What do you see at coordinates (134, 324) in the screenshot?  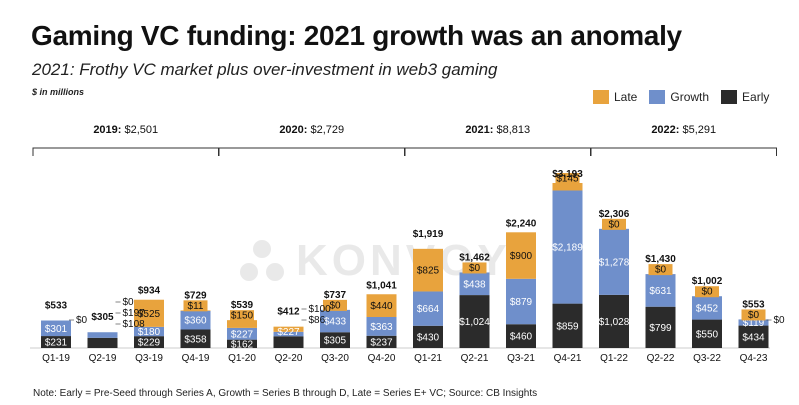 I see `segment-label-outside: $108` at bounding box center [134, 324].